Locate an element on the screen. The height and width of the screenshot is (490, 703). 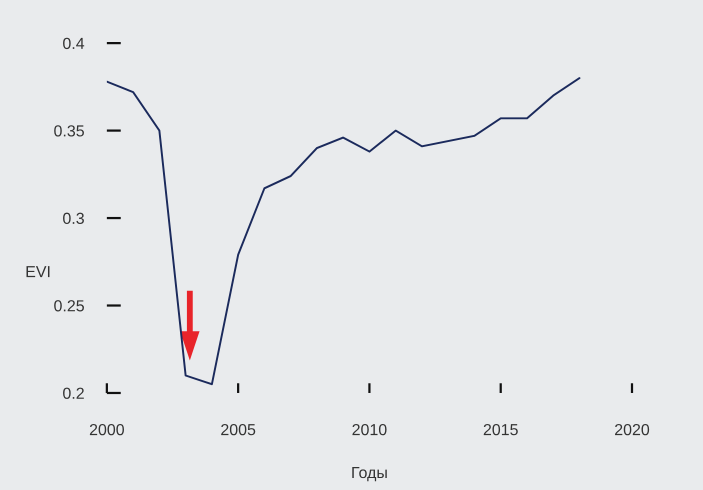
y-tick-label: 0.2 is located at coordinates (73, 393).